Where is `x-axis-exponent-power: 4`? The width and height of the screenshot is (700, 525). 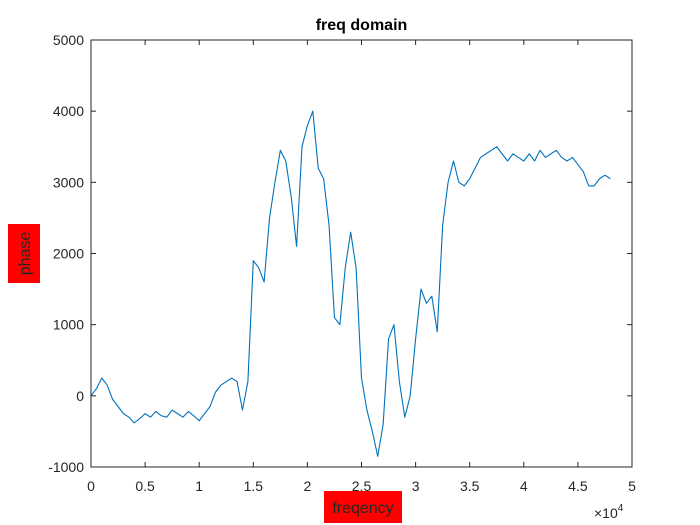
x-axis-exponent-power: 4 is located at coordinates (621, 508).